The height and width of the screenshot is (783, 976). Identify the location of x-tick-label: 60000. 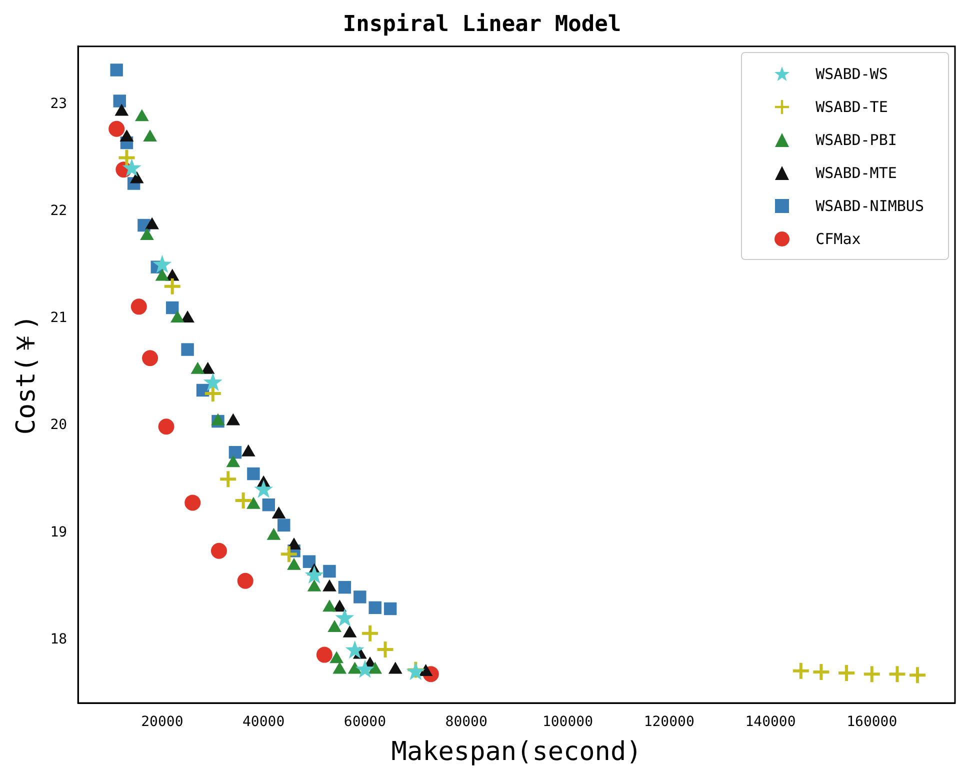
(365, 722).